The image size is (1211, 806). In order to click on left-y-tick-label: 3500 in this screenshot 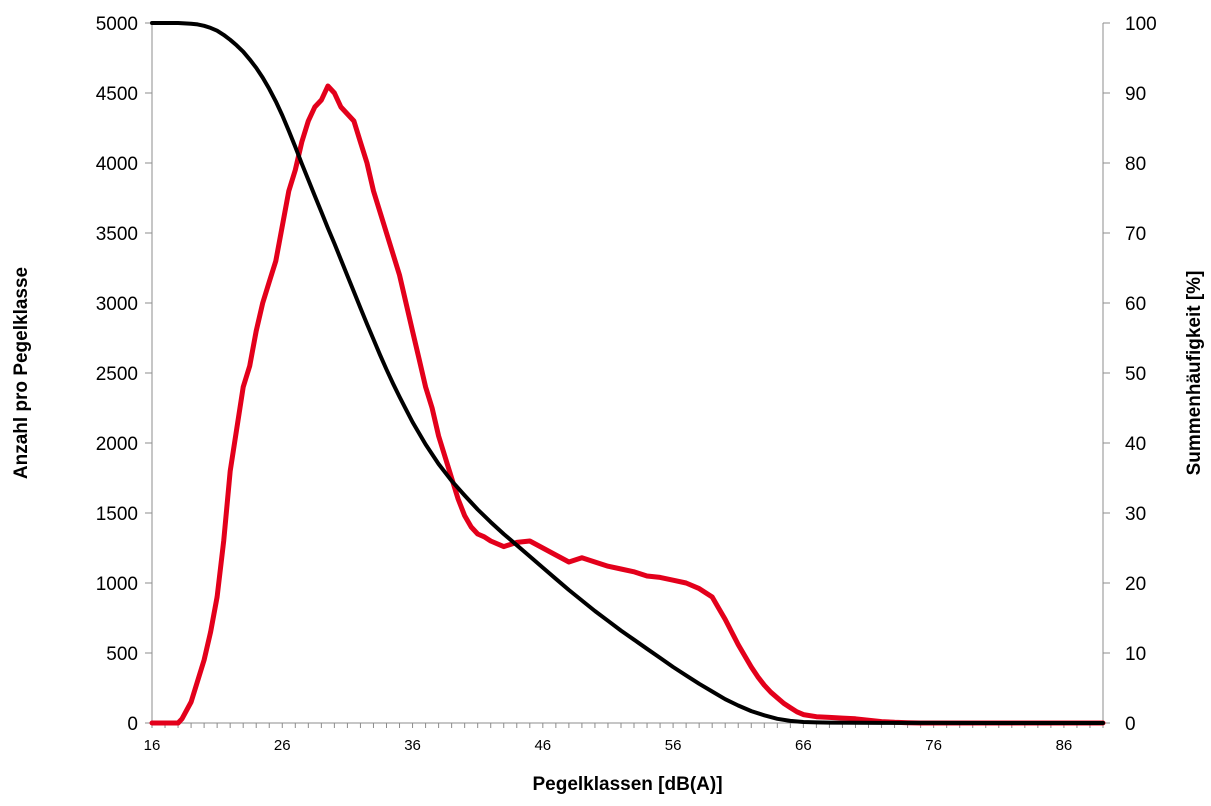, I will do `click(117, 234)`.